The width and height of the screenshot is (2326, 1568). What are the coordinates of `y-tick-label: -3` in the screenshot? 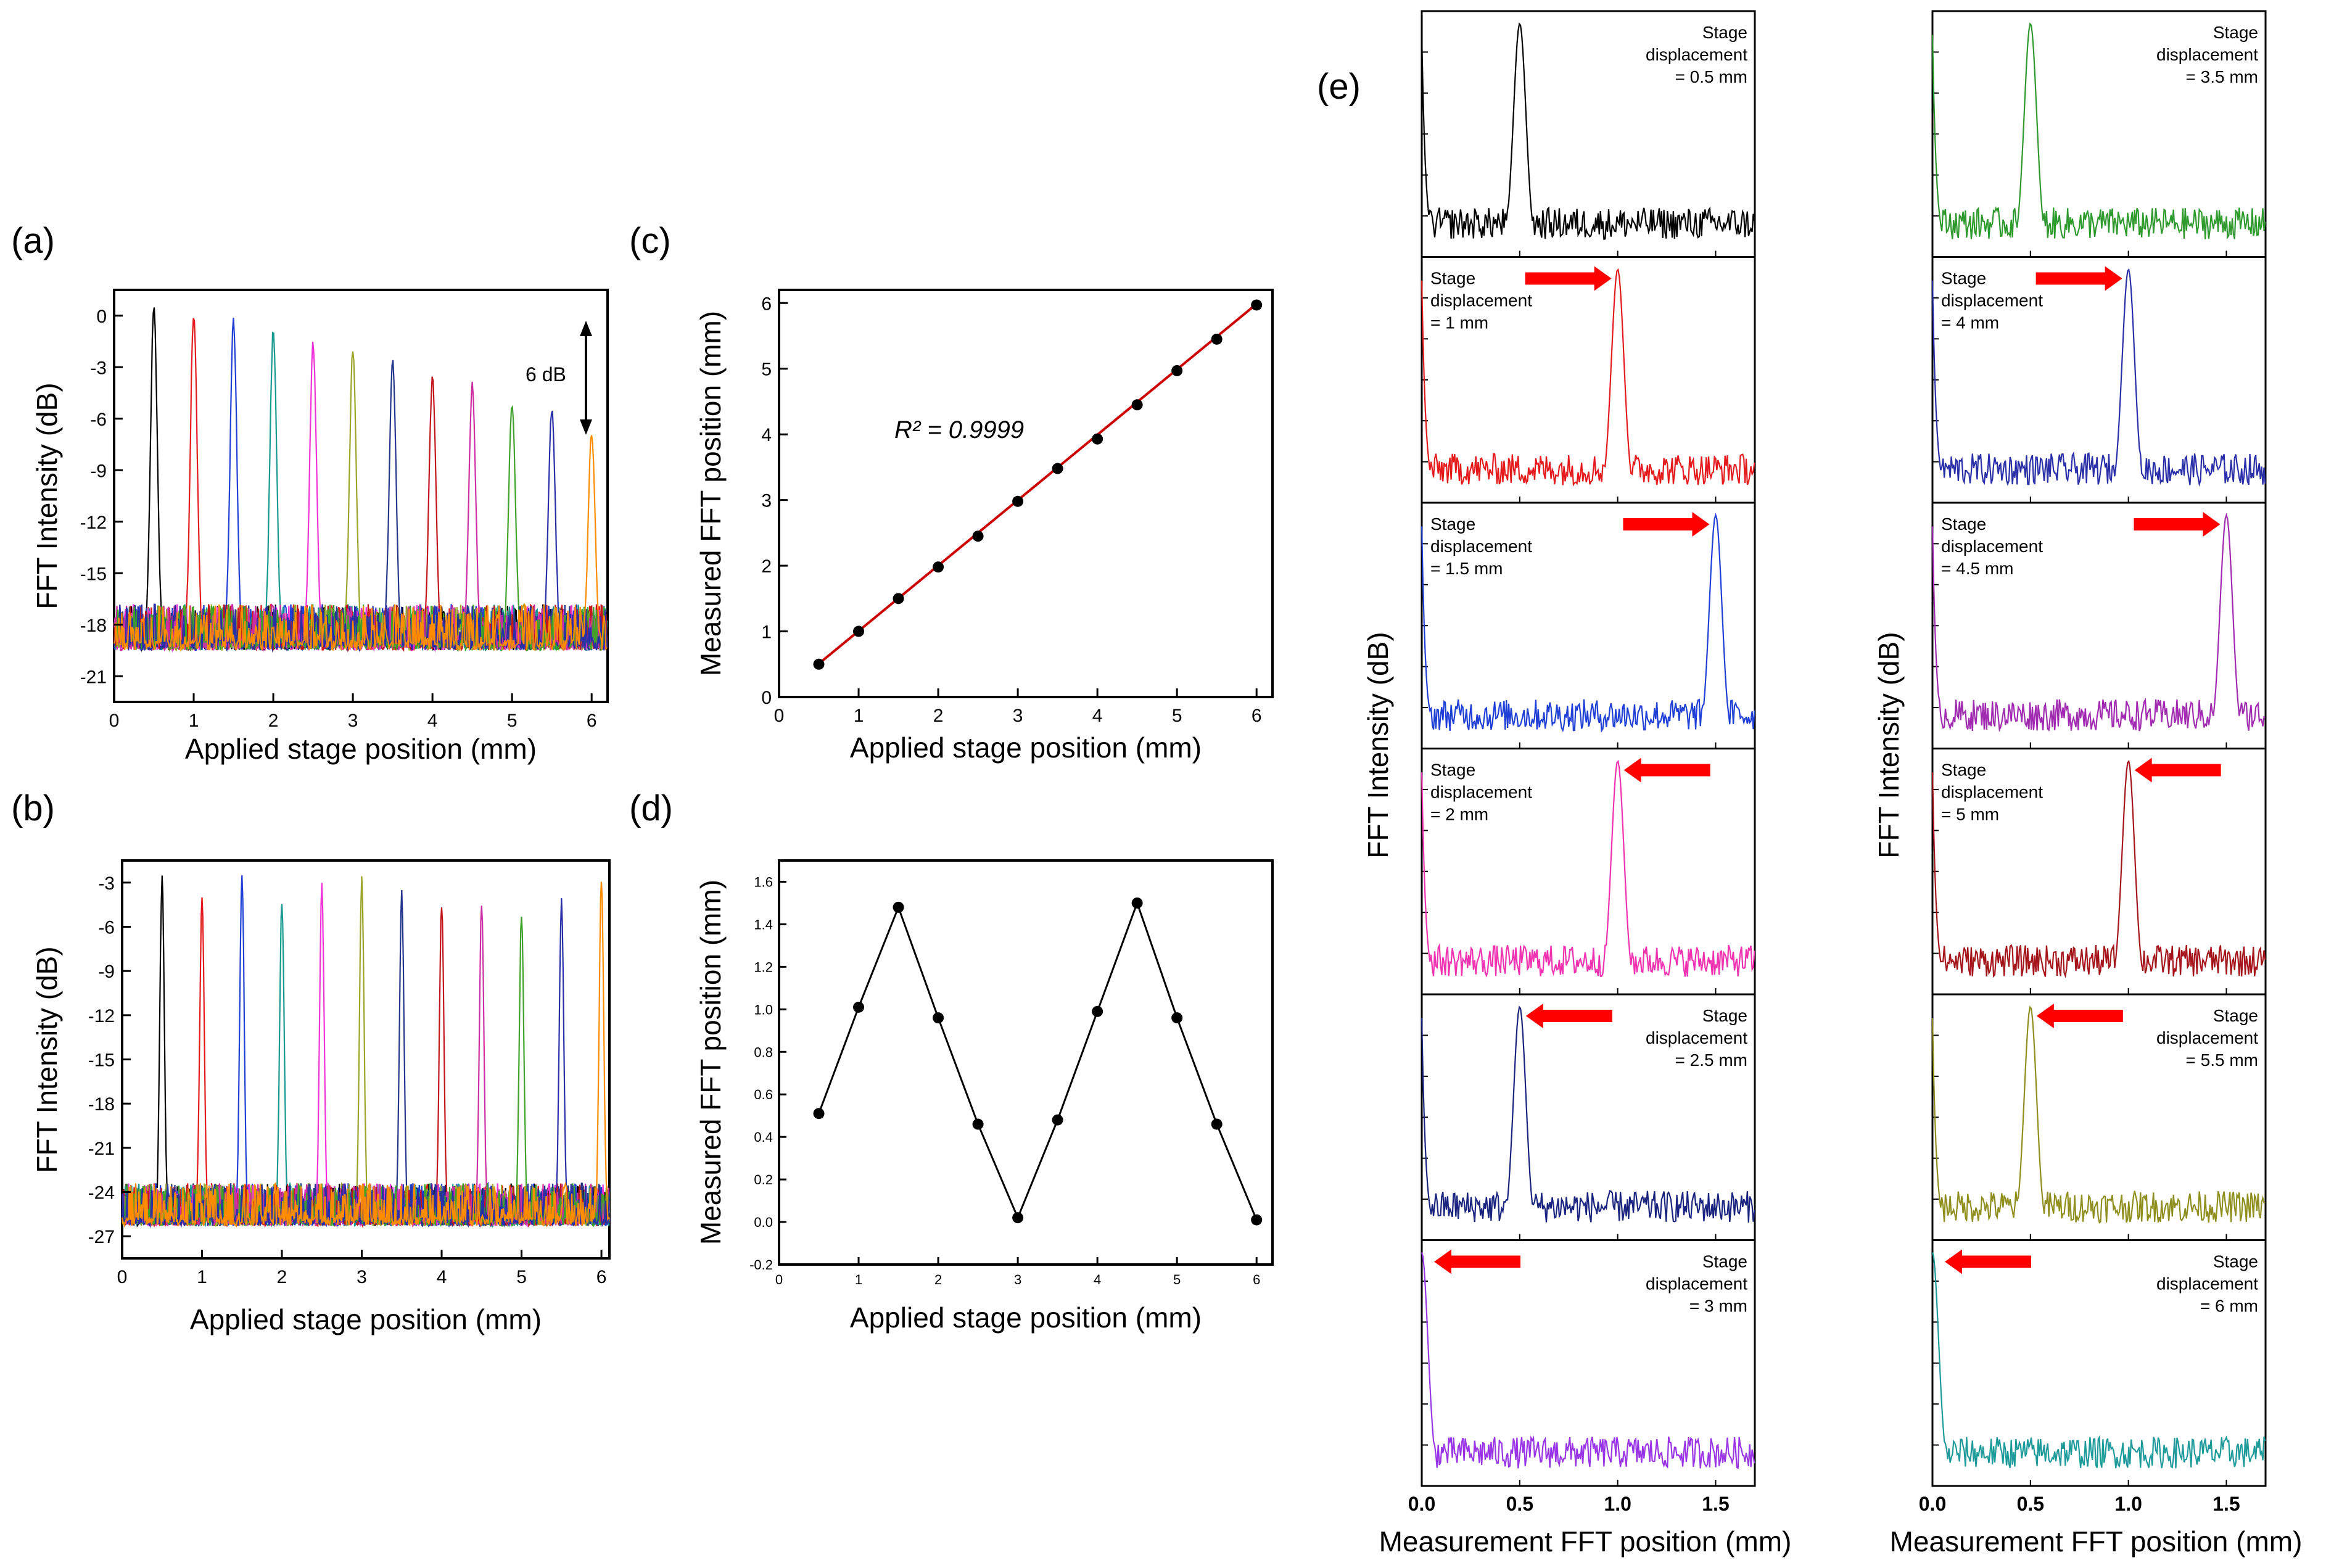 It's located at (98, 368).